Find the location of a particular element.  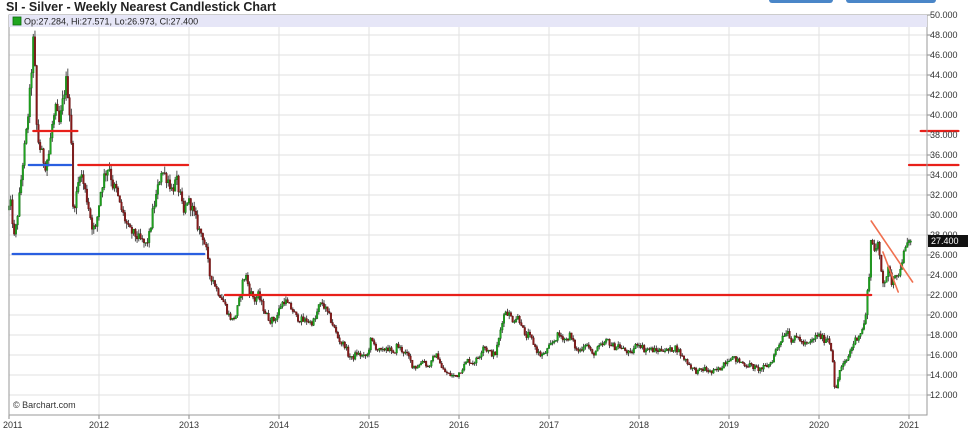

toolbar-tab-right is located at coordinates (891, 1).